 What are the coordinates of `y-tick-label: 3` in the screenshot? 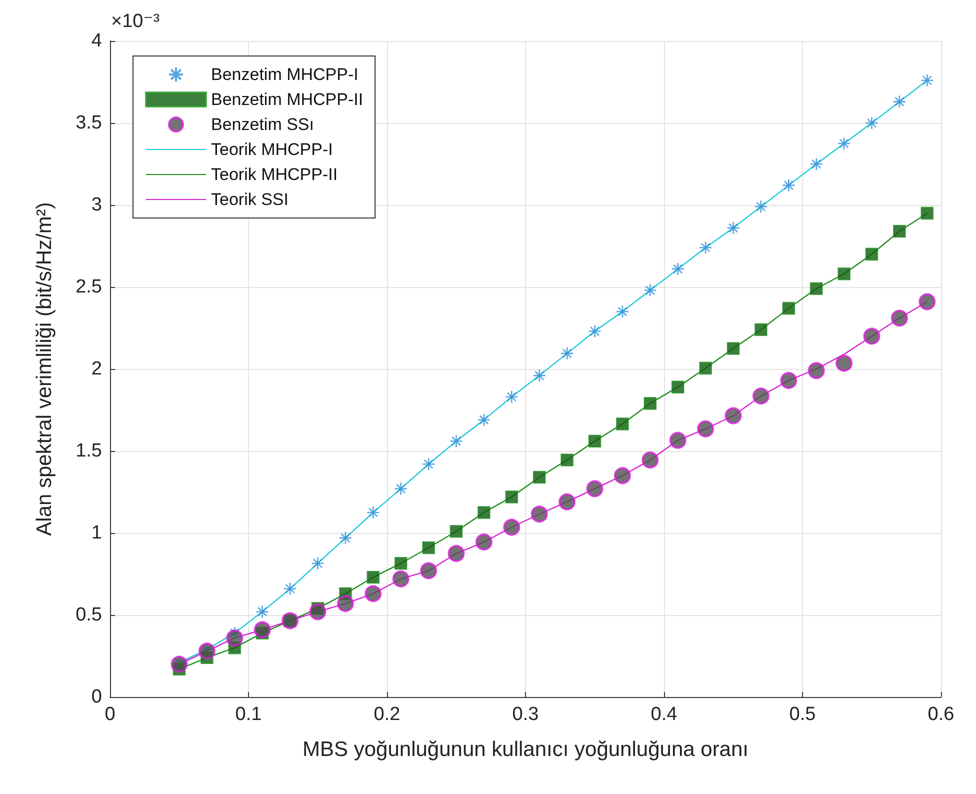 It's located at (96, 205).